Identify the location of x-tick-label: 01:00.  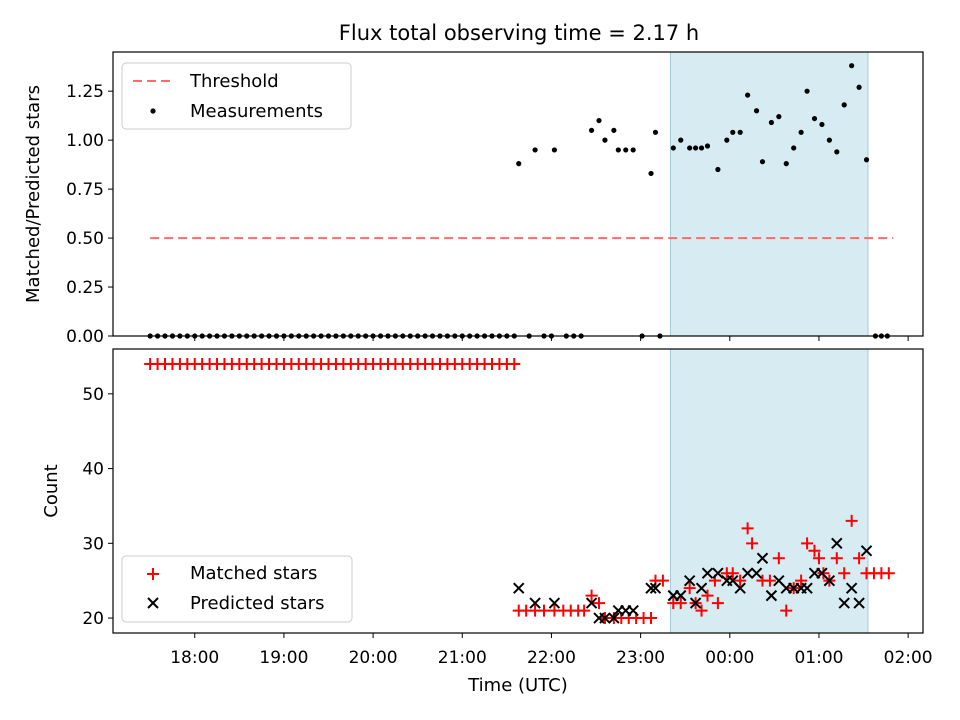
(818, 658).